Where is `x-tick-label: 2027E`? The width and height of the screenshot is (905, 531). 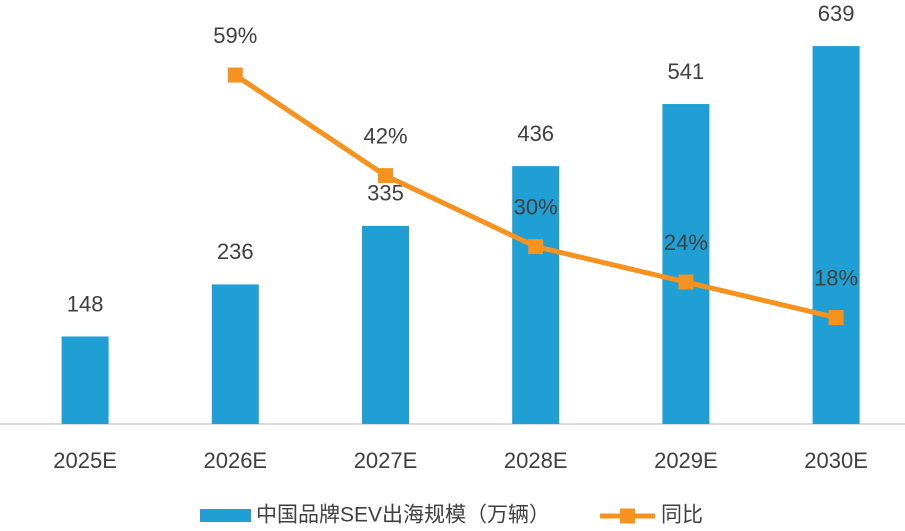
x-tick-label: 2027E is located at coordinates (386, 460).